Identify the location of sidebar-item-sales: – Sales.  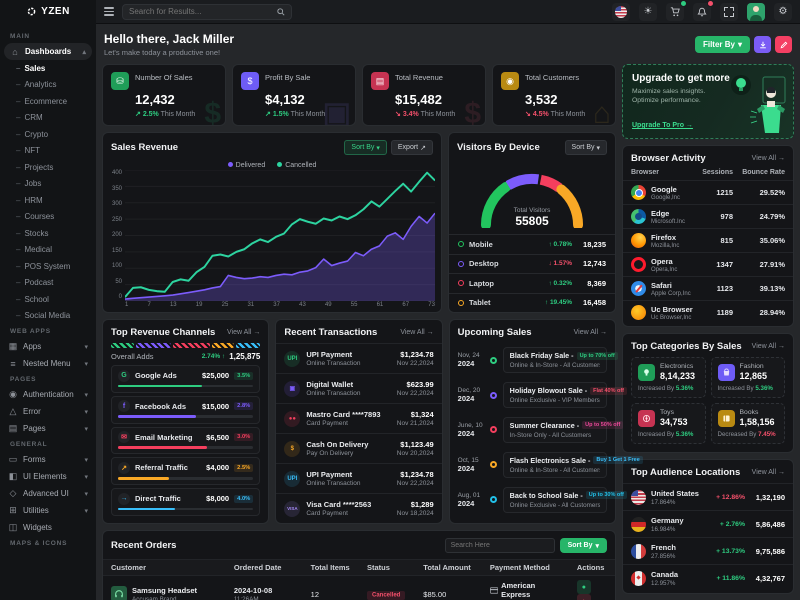
(31, 68).